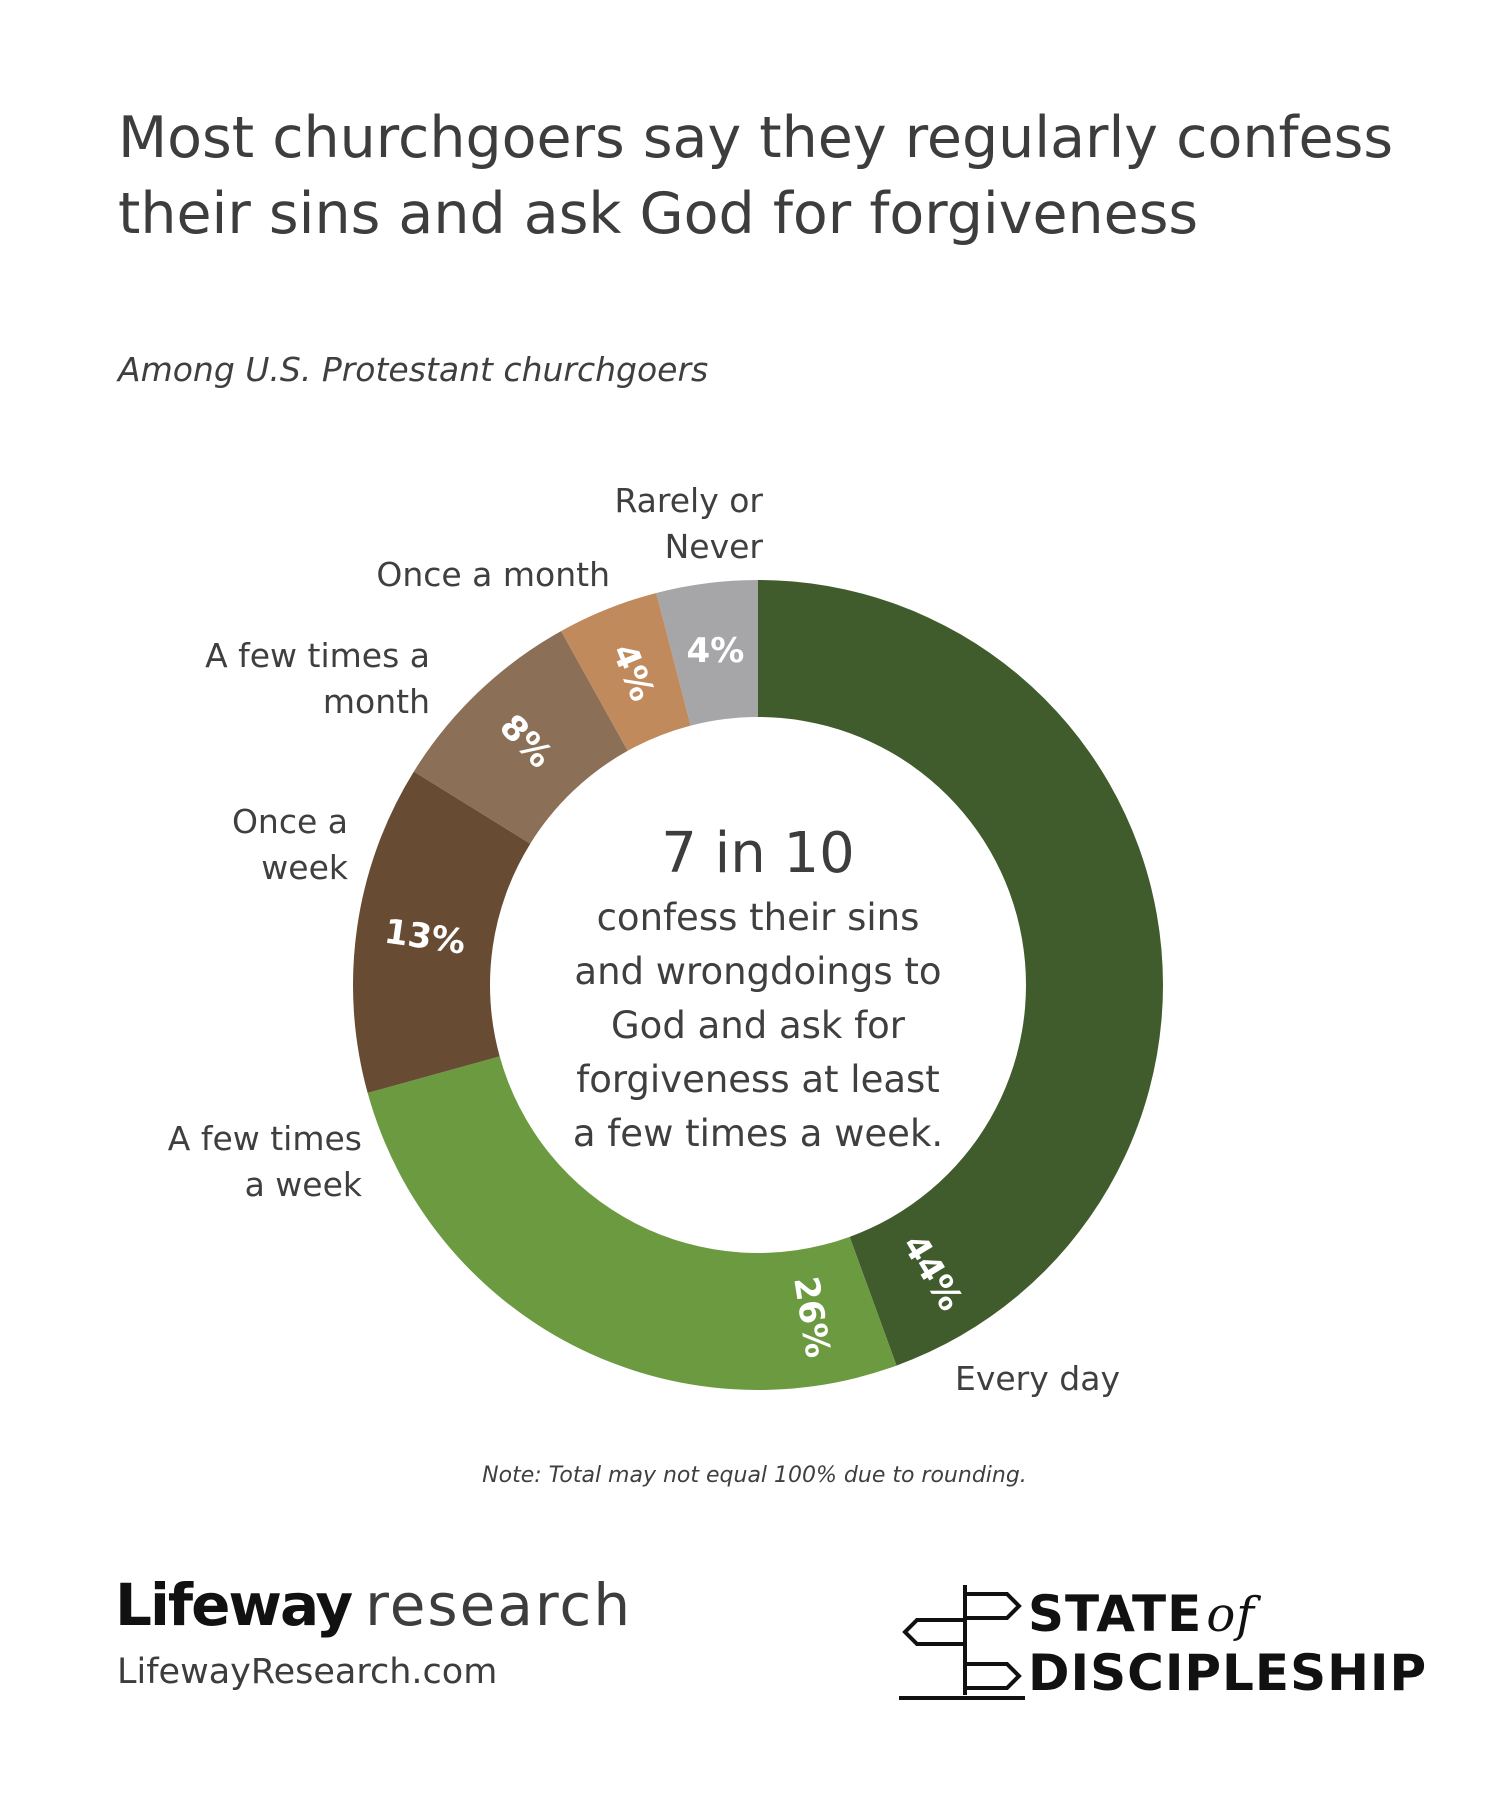 The image size is (1509, 1800). Describe the element at coordinates (317, 655) in the screenshot. I see `category-label-3-line-0: A few times a` at that location.